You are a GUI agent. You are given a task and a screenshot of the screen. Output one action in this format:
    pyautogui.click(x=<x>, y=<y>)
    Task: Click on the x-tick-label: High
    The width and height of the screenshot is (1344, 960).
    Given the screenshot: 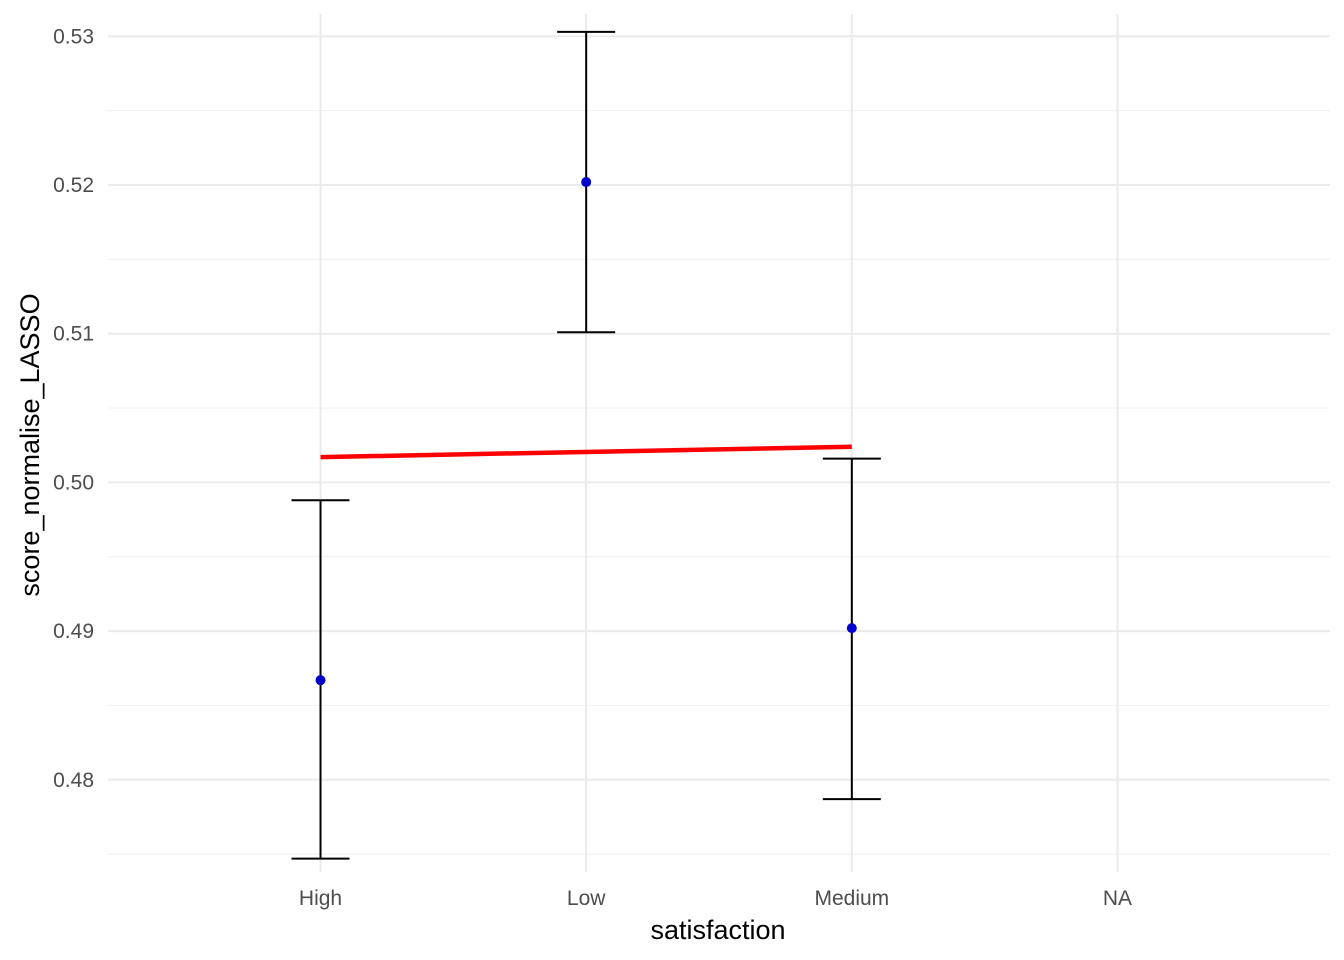 What is the action you would take?
    pyautogui.click(x=320, y=898)
    